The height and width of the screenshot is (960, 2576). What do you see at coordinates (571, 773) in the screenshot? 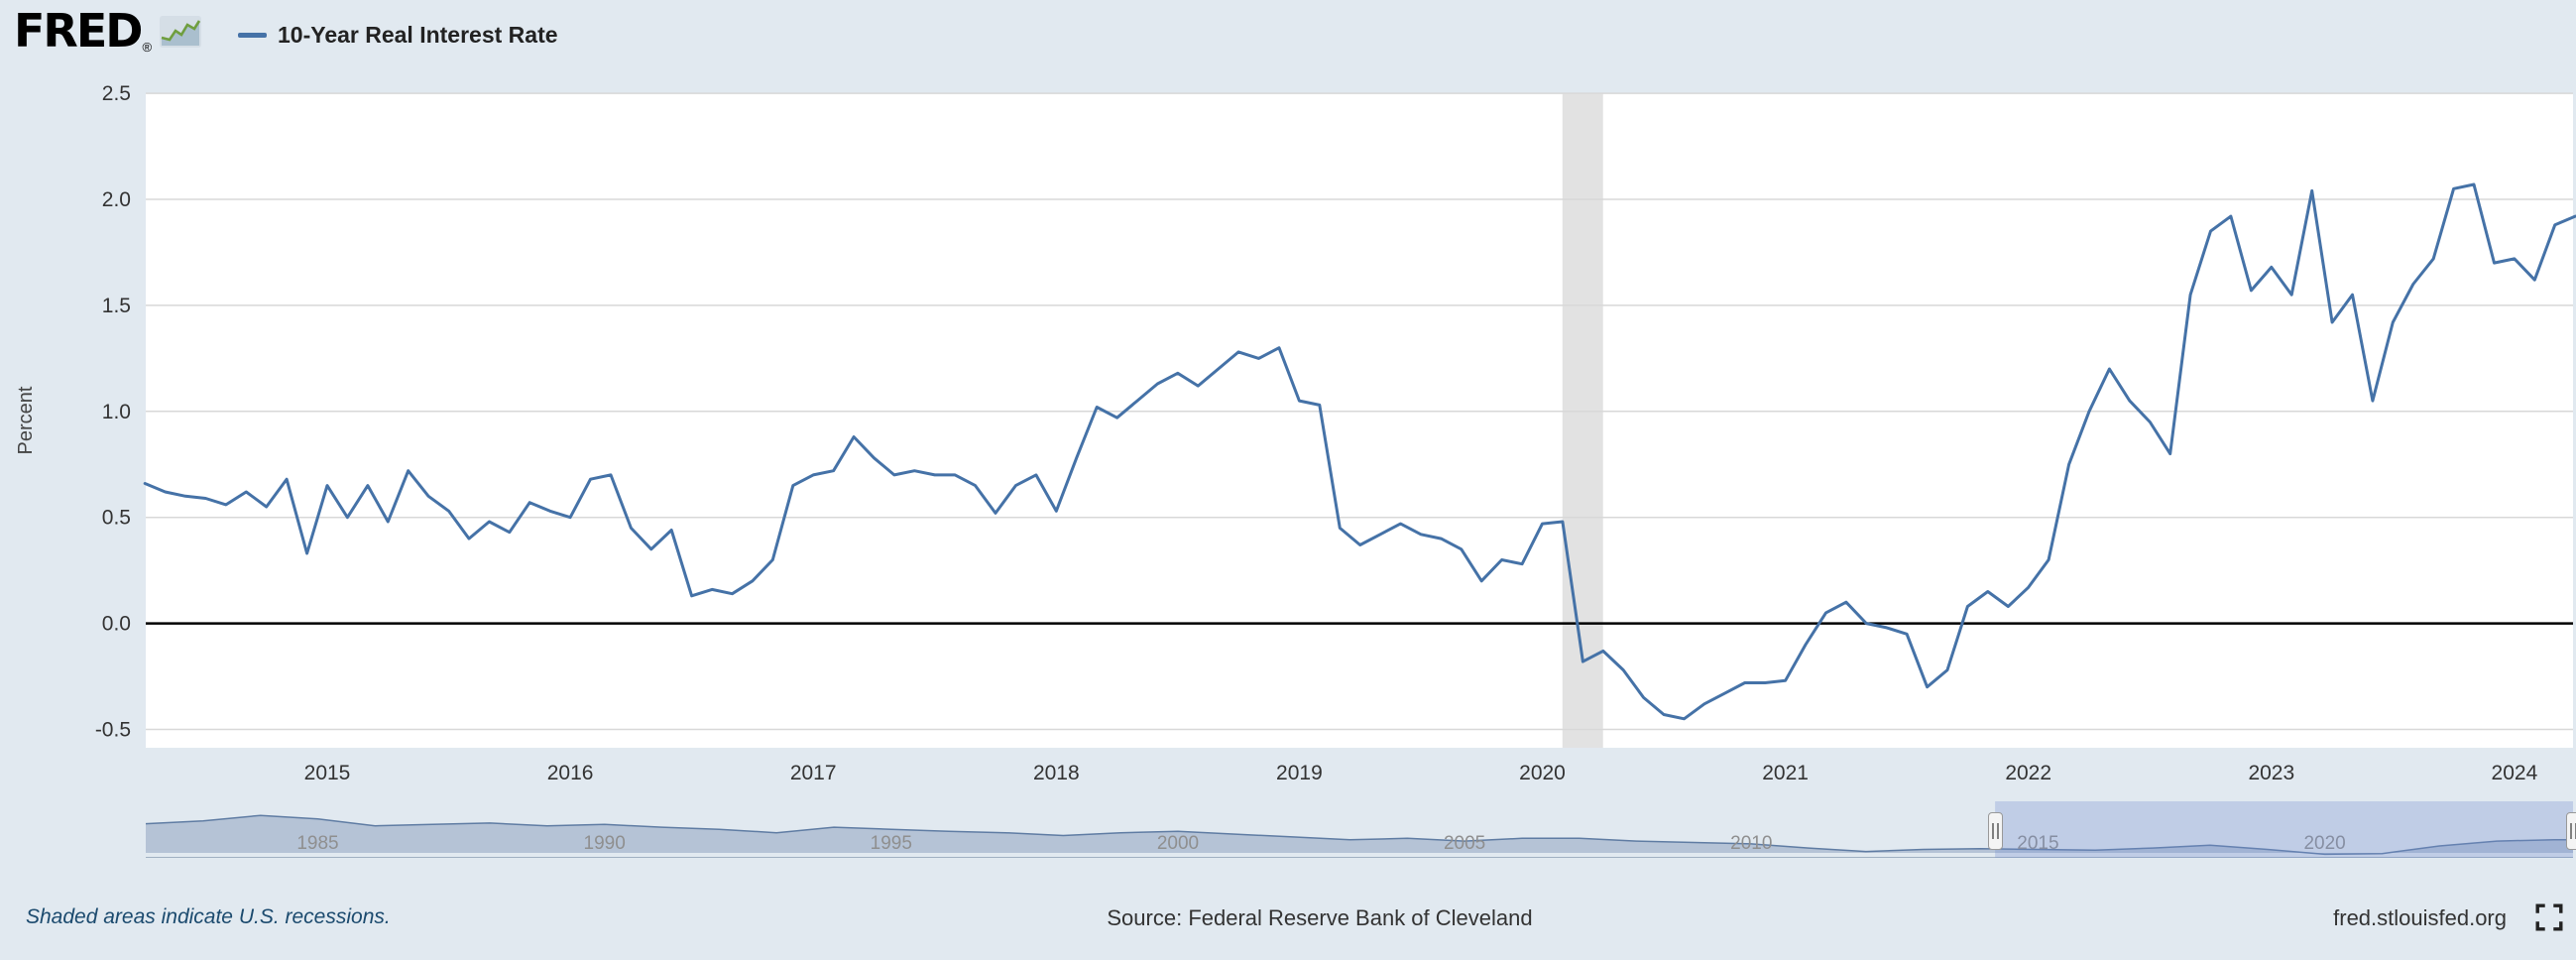
I see `x-tick-label: 2016` at bounding box center [571, 773].